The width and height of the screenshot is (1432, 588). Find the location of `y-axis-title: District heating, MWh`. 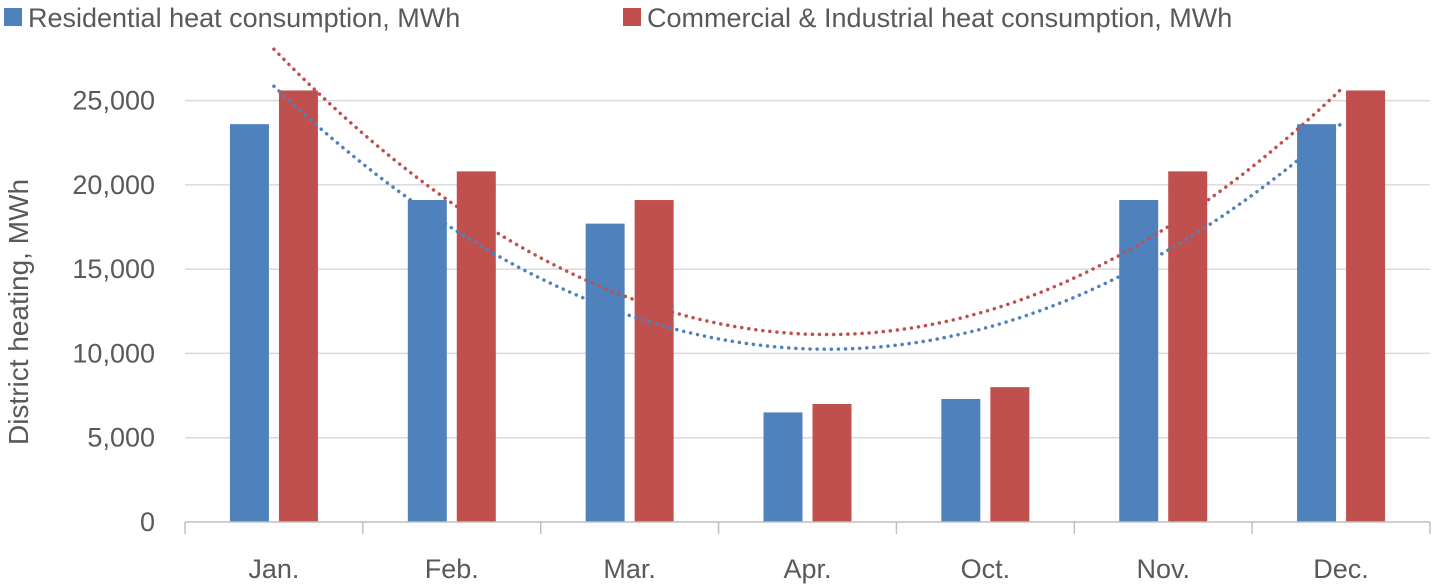

y-axis-title: District heating, MWh is located at coordinates (18, 312).